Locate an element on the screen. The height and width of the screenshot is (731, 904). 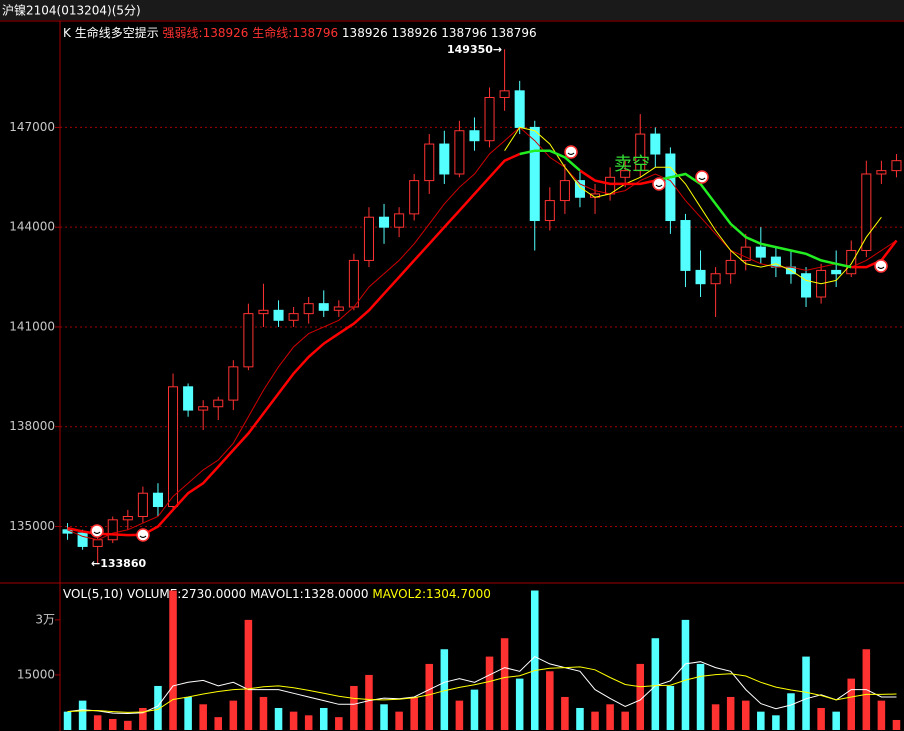
annotation: 卖空 is located at coordinates (632, 164).